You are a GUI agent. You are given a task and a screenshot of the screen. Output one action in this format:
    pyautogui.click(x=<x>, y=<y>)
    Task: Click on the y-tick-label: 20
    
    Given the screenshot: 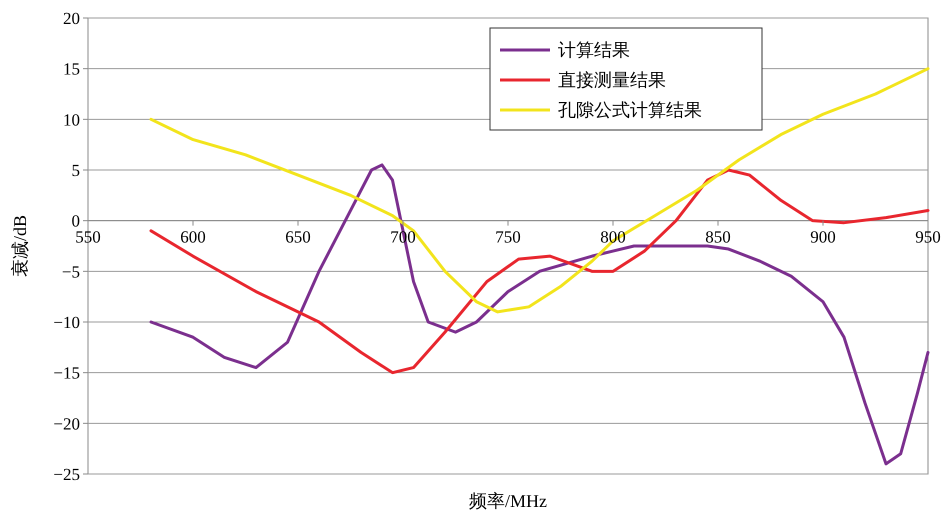 What is the action you would take?
    pyautogui.click(x=71, y=18)
    